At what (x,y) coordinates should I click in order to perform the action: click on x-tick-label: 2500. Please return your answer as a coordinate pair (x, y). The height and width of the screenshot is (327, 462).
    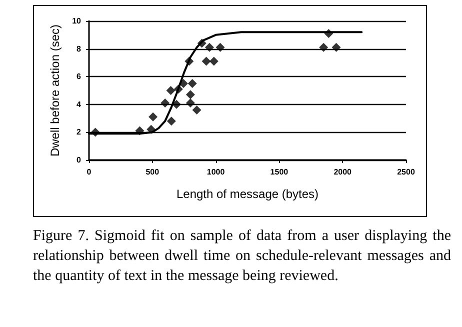
    Looking at the image, I should click on (406, 172).